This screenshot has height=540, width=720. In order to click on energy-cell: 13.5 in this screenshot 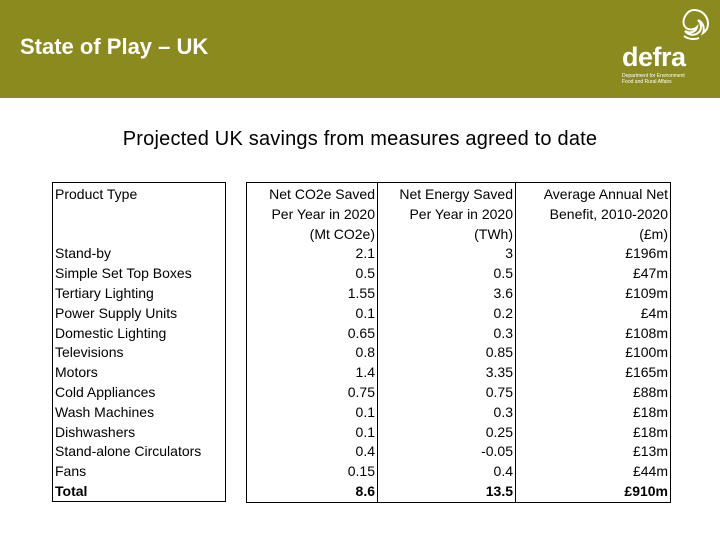, I will do `click(446, 492)`.